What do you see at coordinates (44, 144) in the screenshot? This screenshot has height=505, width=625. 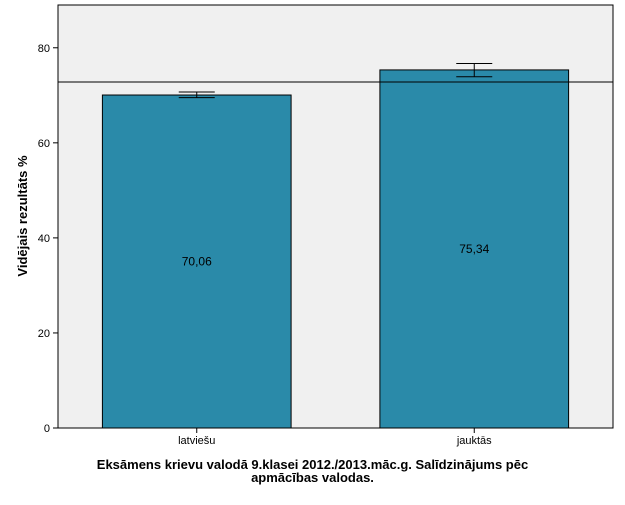 I see `y-tick-label: 60` at bounding box center [44, 144].